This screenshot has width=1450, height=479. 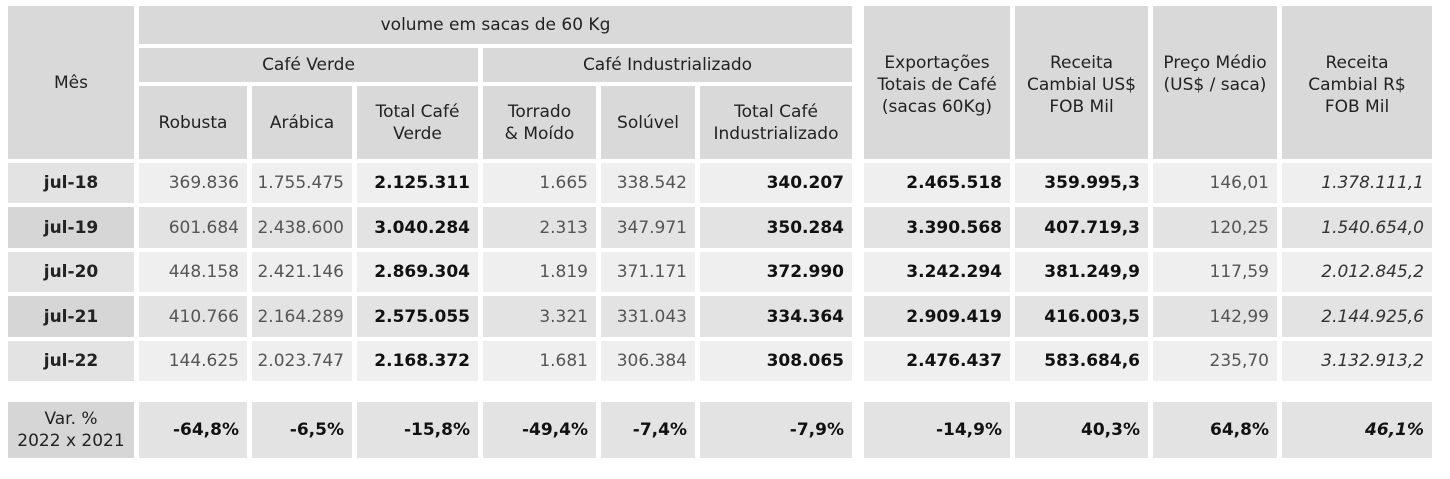 I want to click on cell-exportacoes: 3.242.294, so click(x=937, y=272).